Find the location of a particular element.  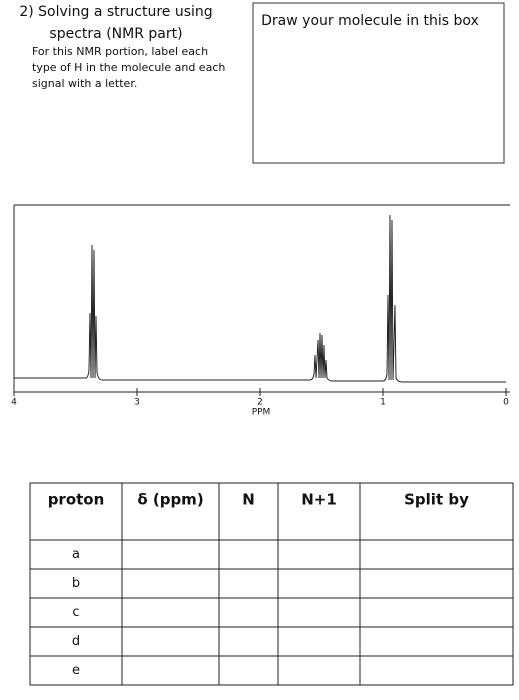

instruction-line: type of H in the molecule and each is located at coordinates (128, 67).